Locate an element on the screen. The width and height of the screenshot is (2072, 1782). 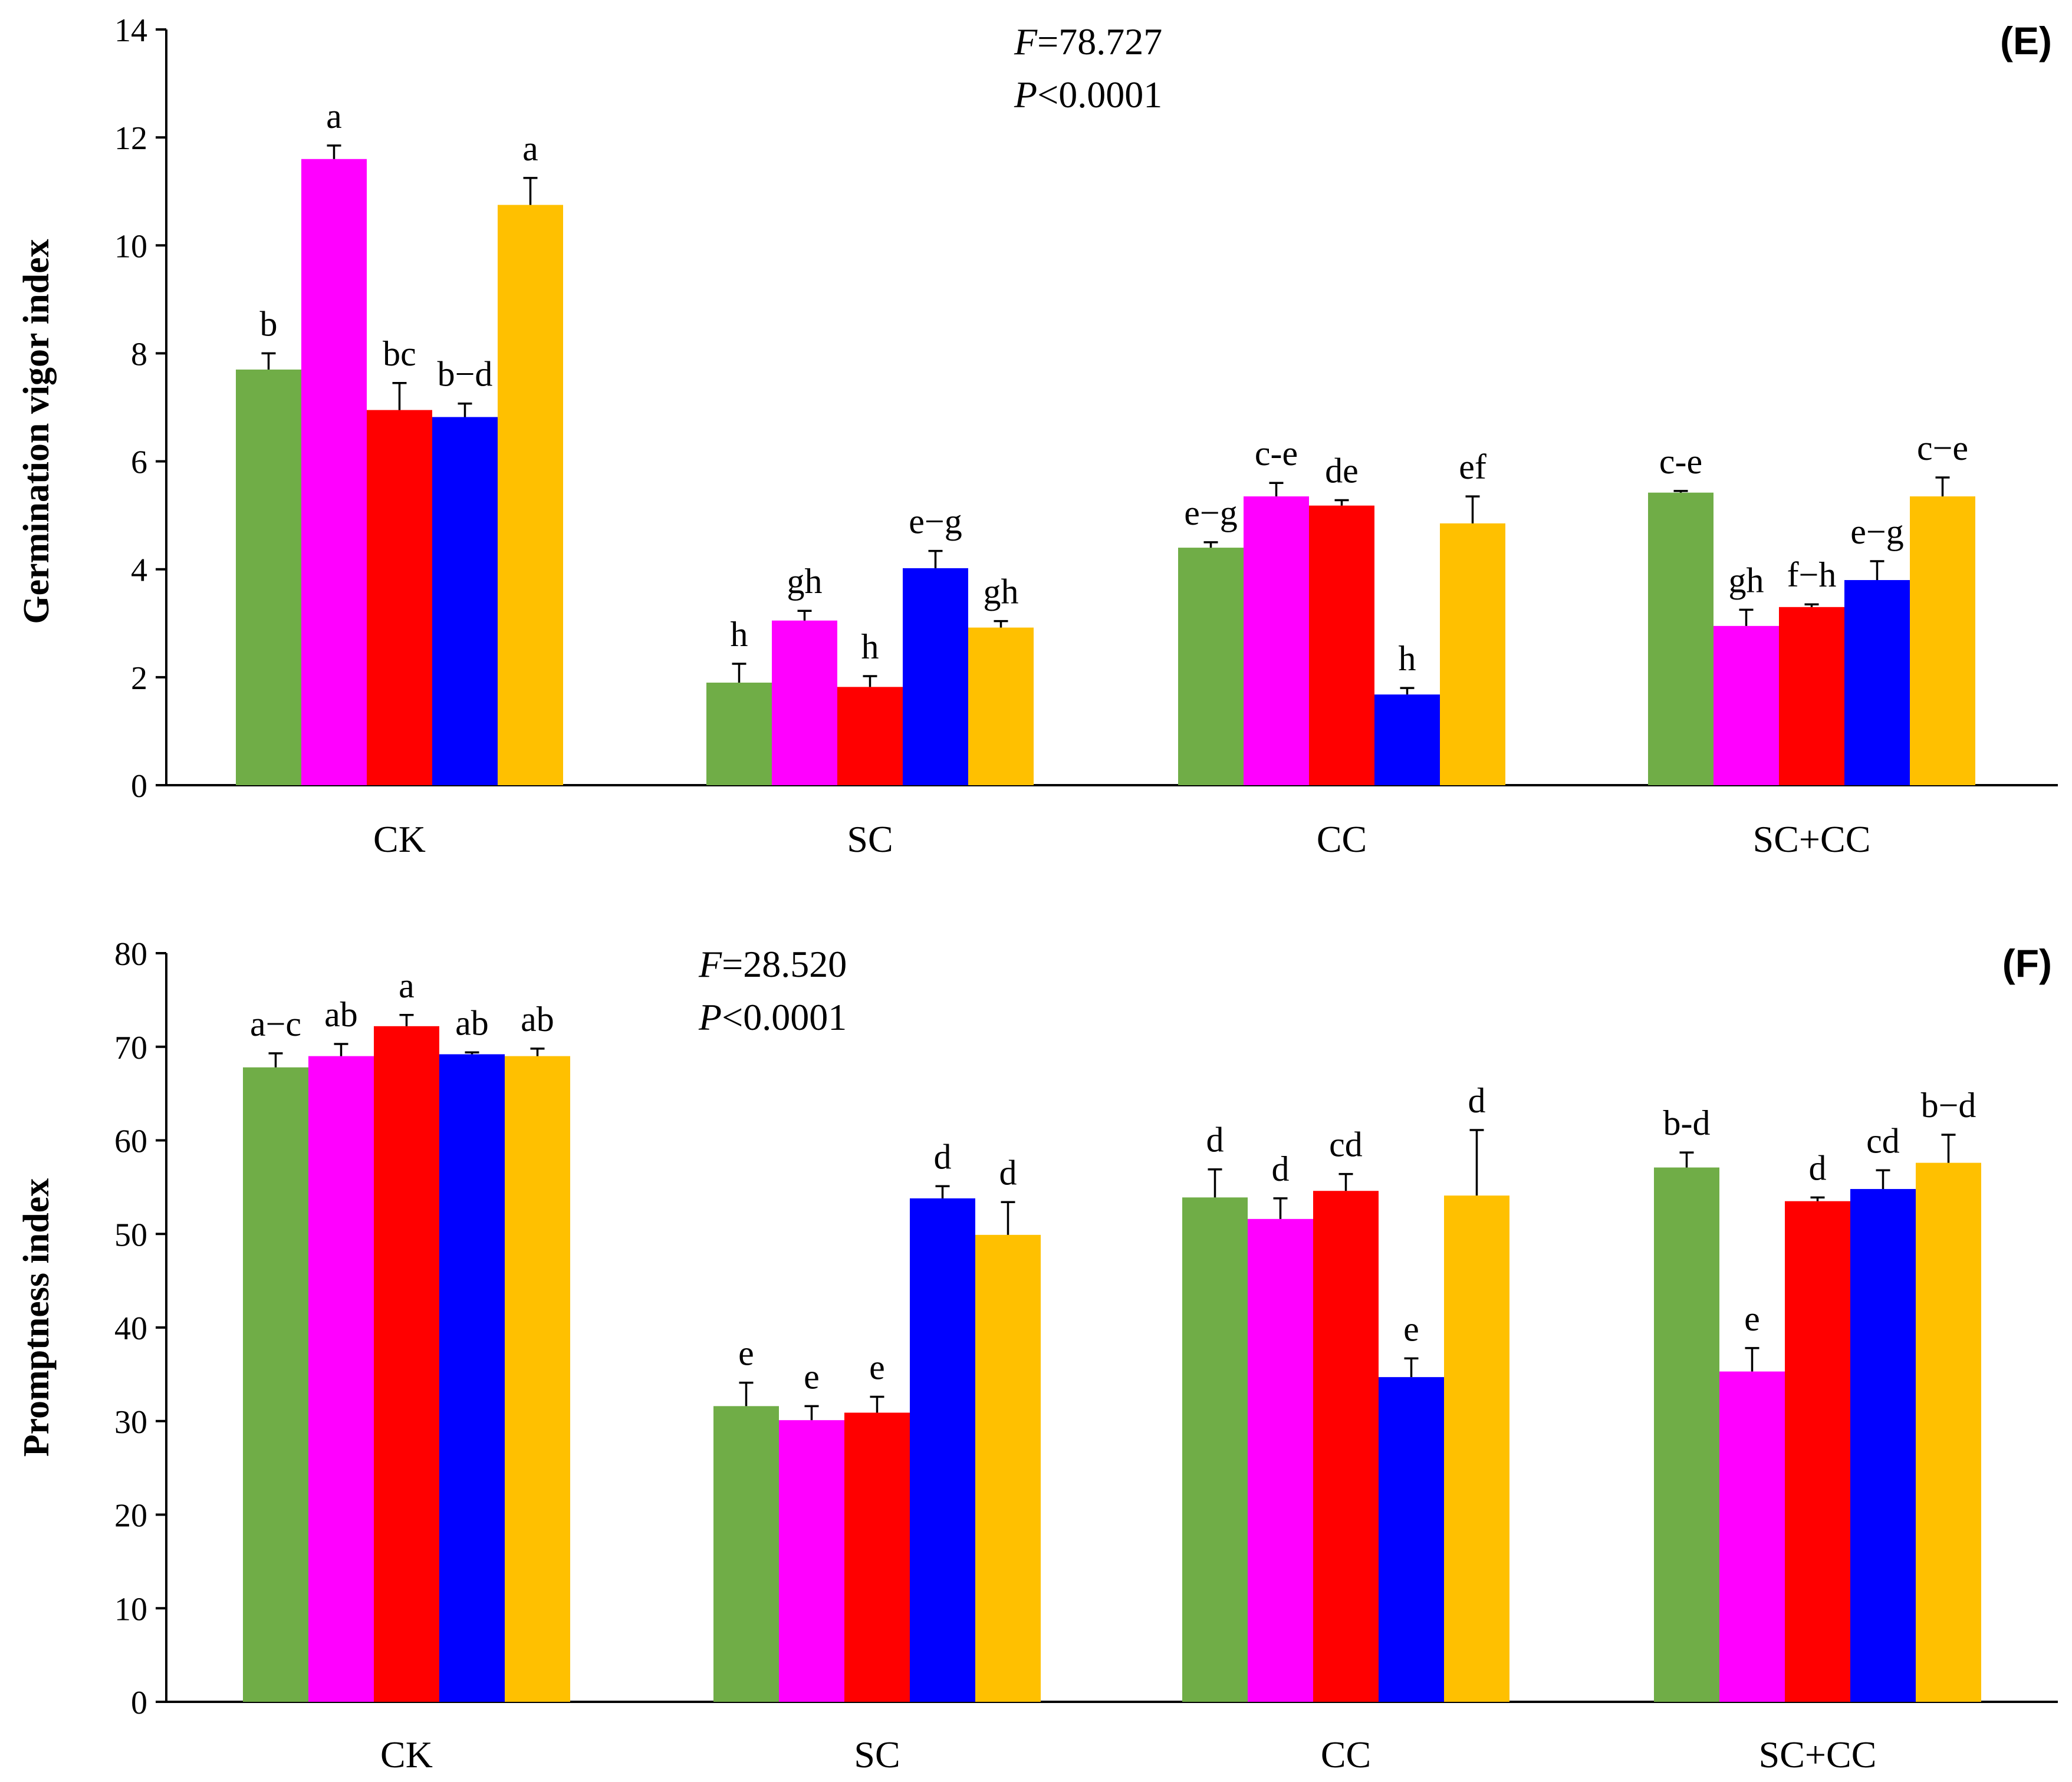
f-statistic: F=78.727 is located at coordinates (1088, 42).